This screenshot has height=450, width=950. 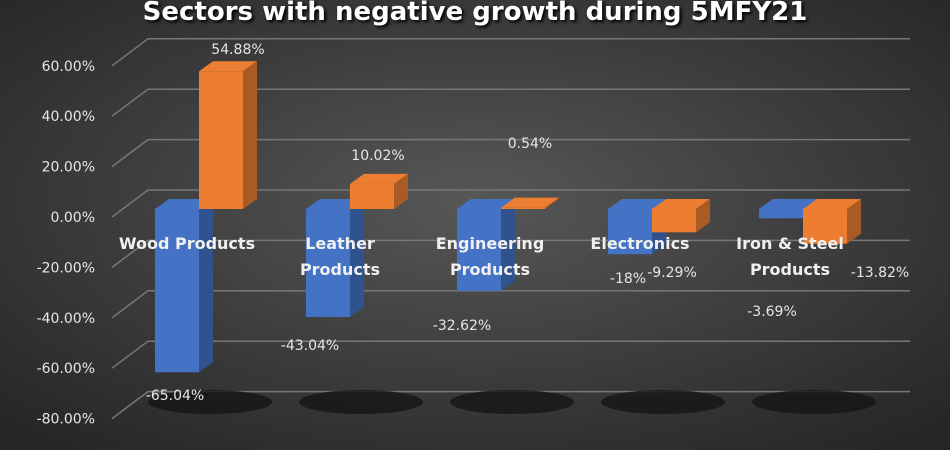 I want to click on category-label: Engineering, so click(x=490, y=243).